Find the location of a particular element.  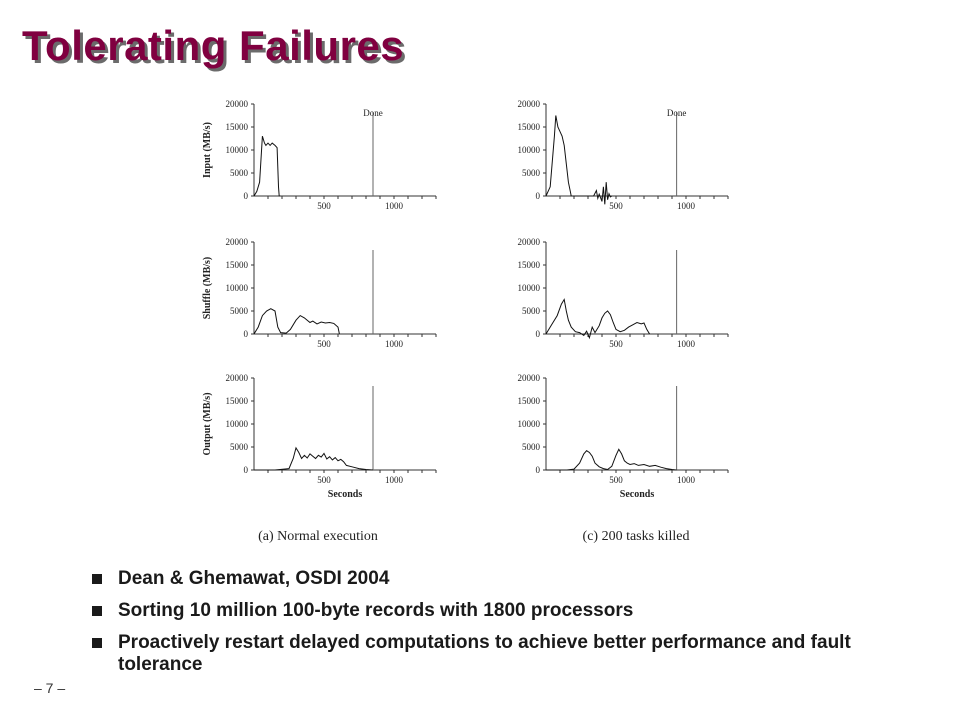

bullet-item: Dean & Ghemawat, OSDI 2004 is located at coordinates (512, 579).